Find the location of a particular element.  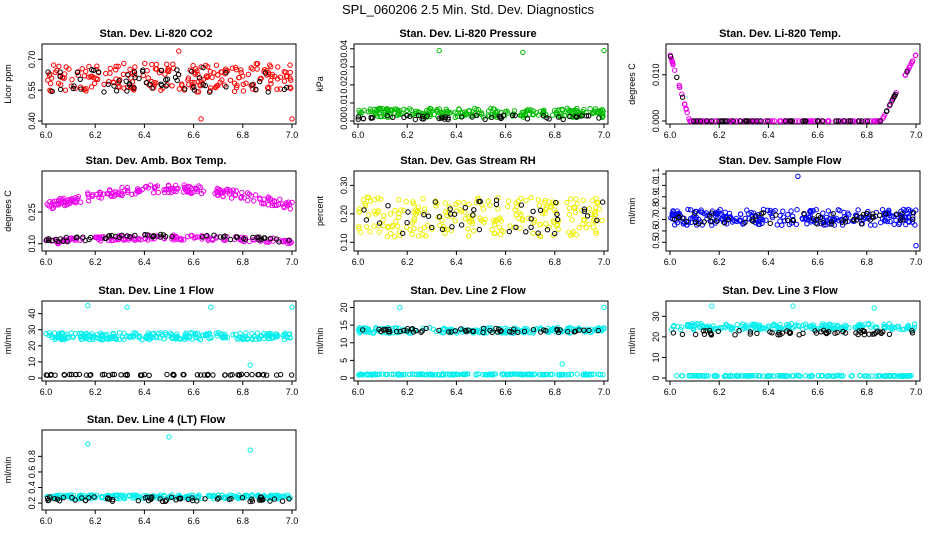

plot-frame is located at coordinates (793, 84).